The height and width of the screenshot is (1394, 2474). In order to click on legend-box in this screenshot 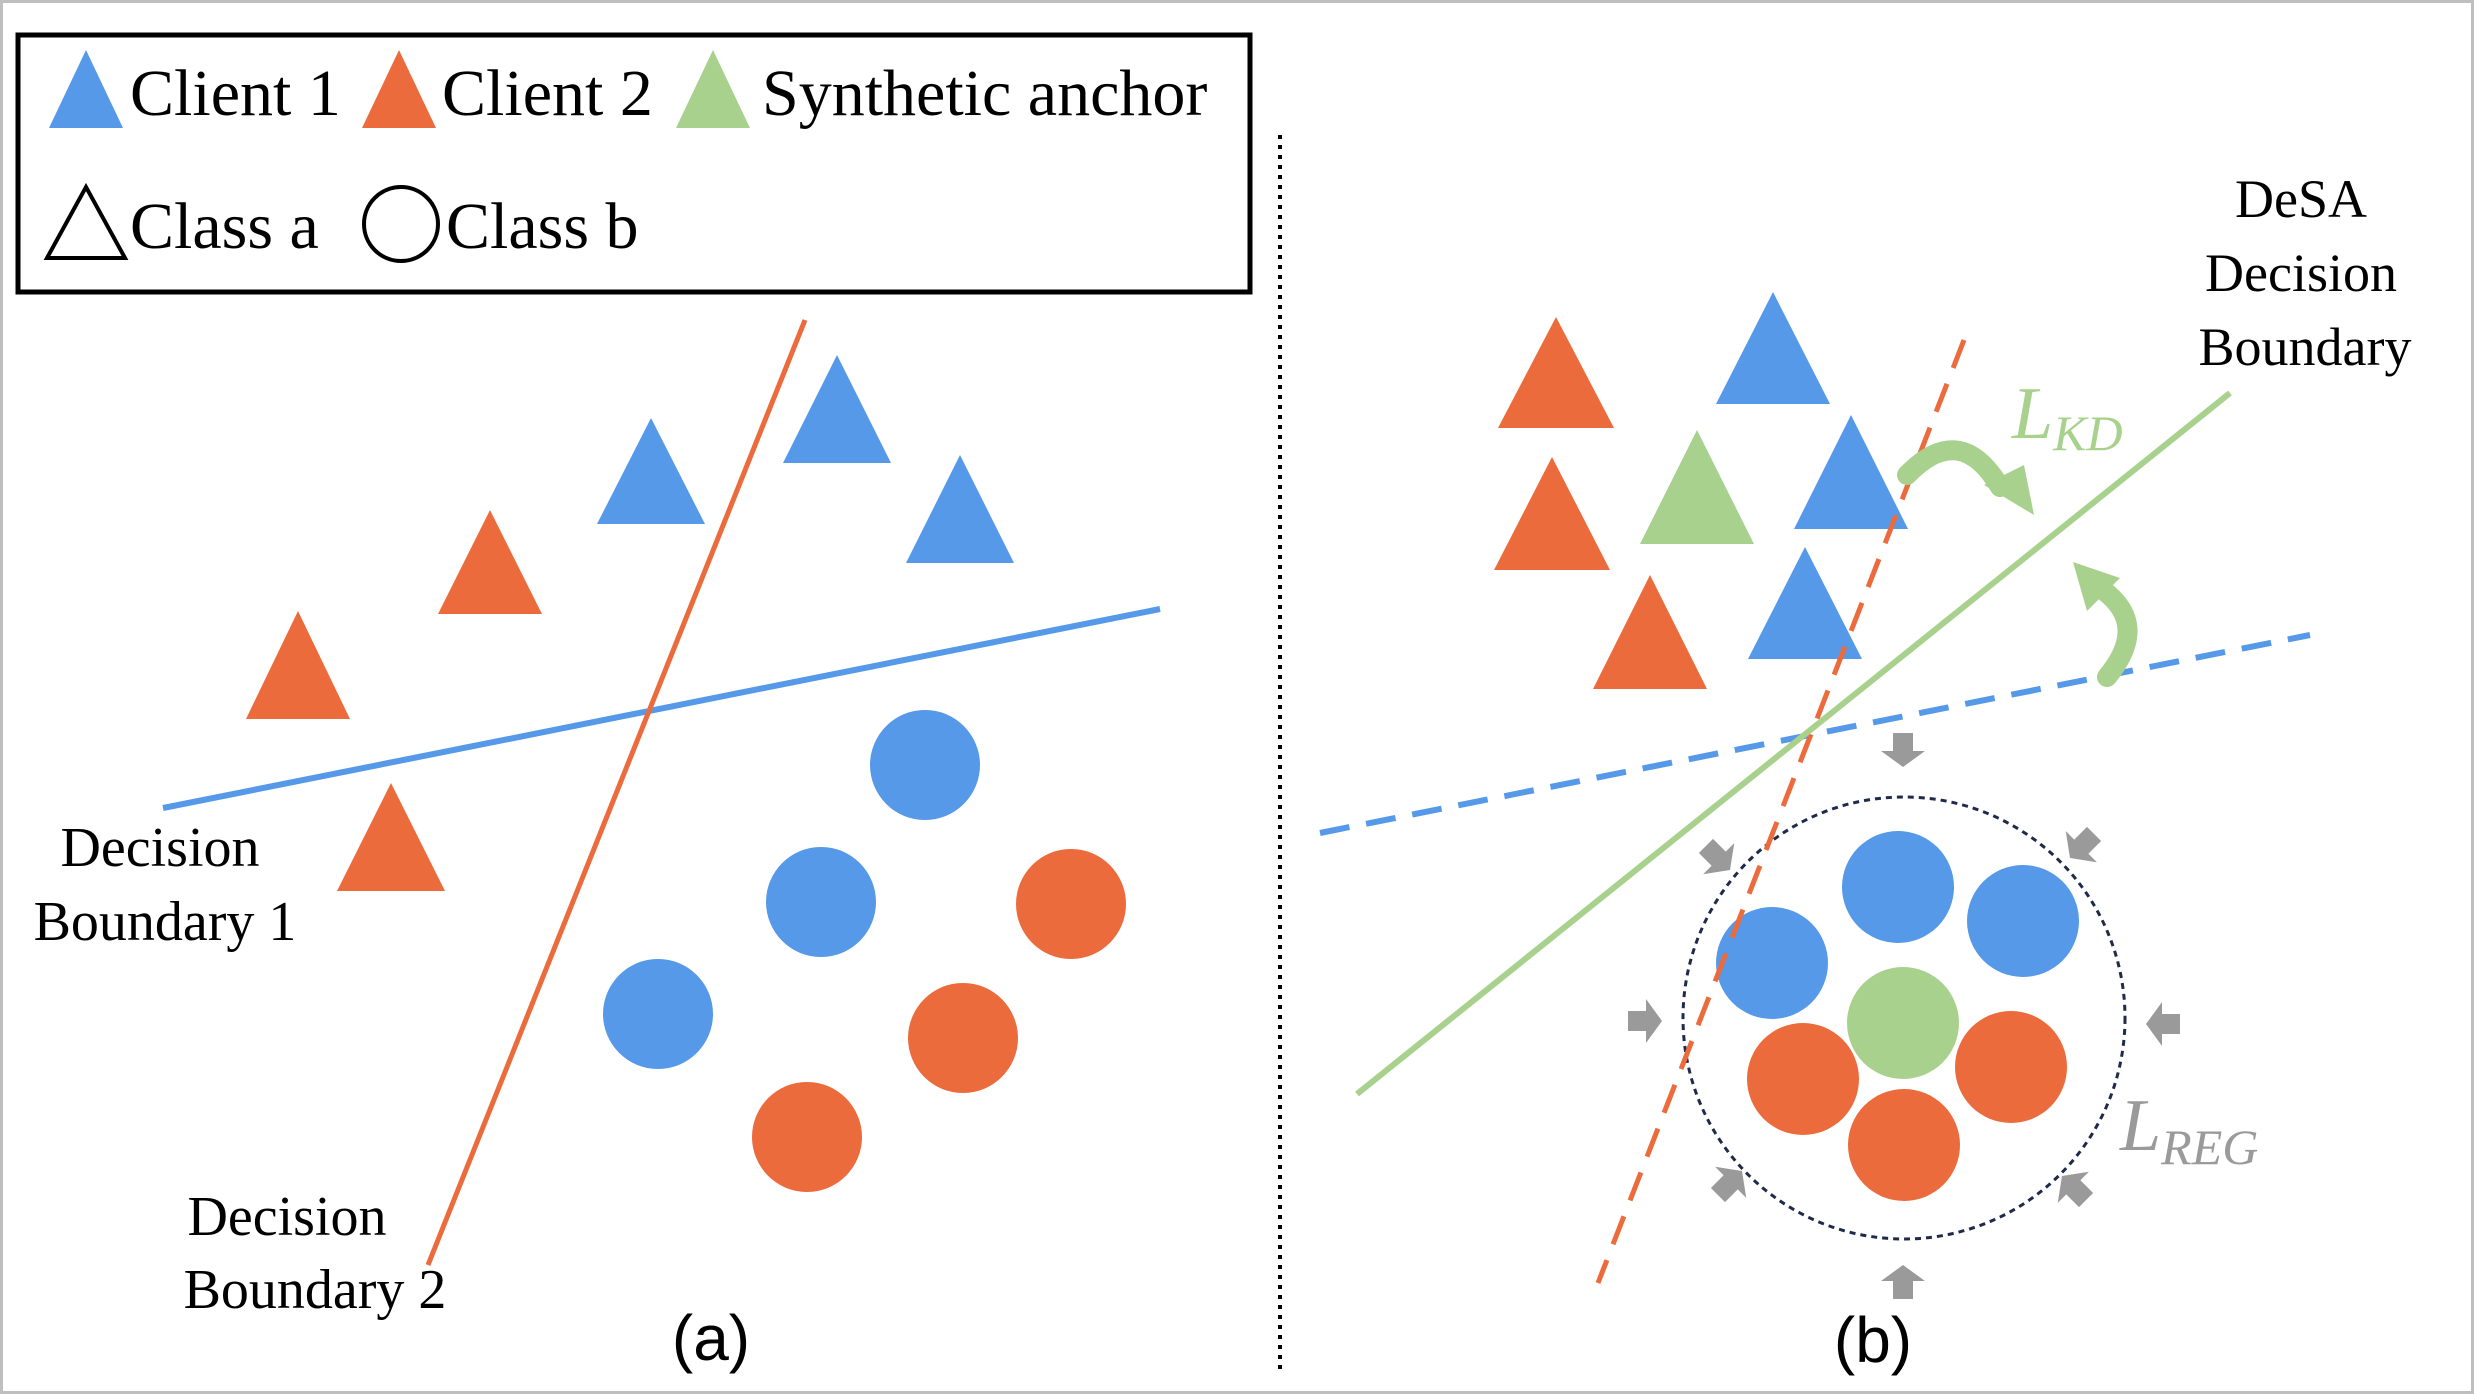, I will do `click(634, 163)`.